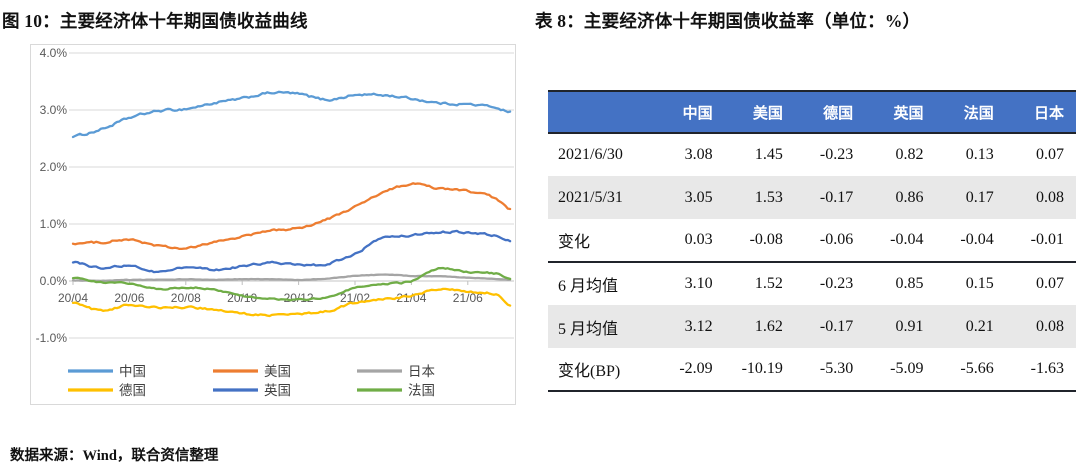  What do you see at coordinates (132, 371) in the screenshot?
I see `legend-label-中国: 中国` at bounding box center [132, 371].